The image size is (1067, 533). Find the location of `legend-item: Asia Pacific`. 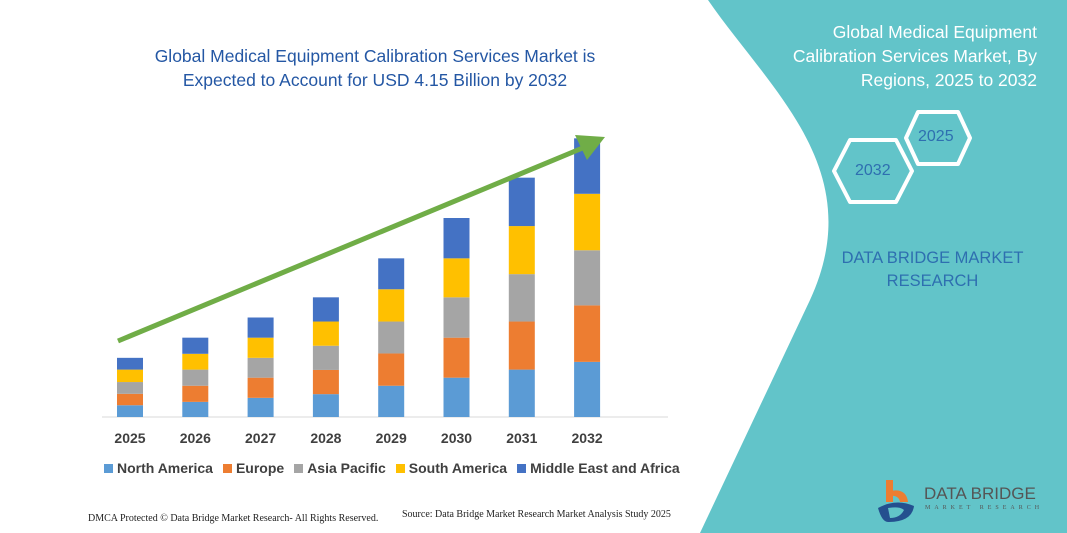

legend-item: Asia Pacific is located at coordinates (340, 468).